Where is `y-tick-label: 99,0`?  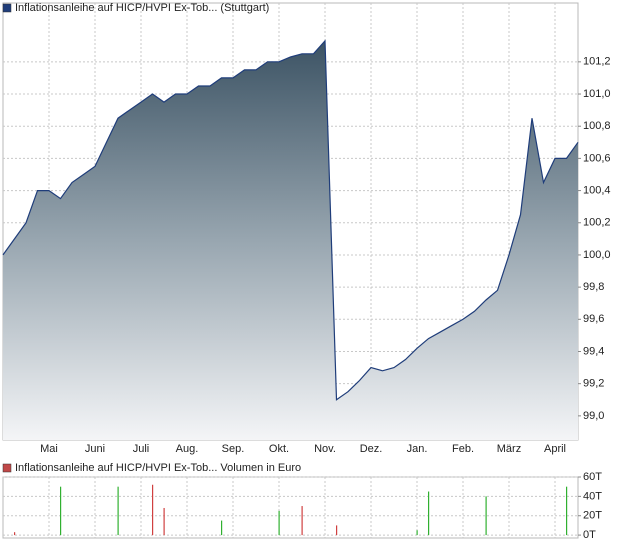 y-tick-label: 99,0 is located at coordinates (593, 416).